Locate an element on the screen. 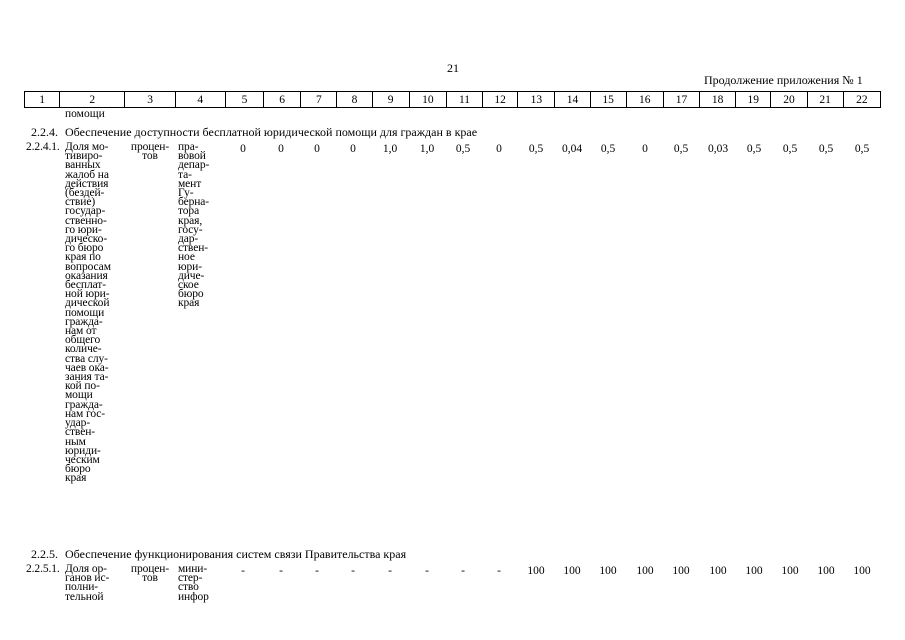 This screenshot has height=640, width=905. cell-line: мощи is located at coordinates (79, 395).